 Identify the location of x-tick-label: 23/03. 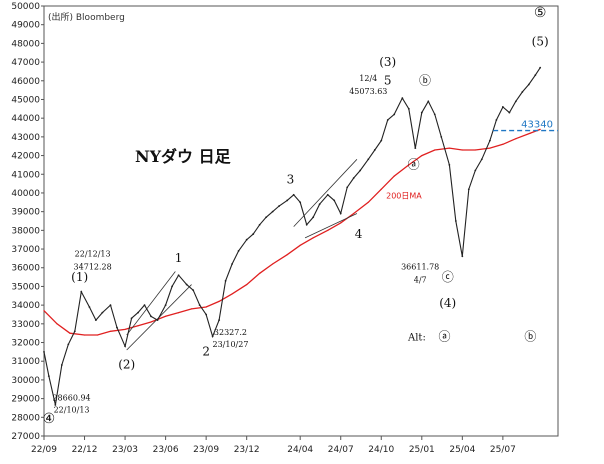
(125, 450).